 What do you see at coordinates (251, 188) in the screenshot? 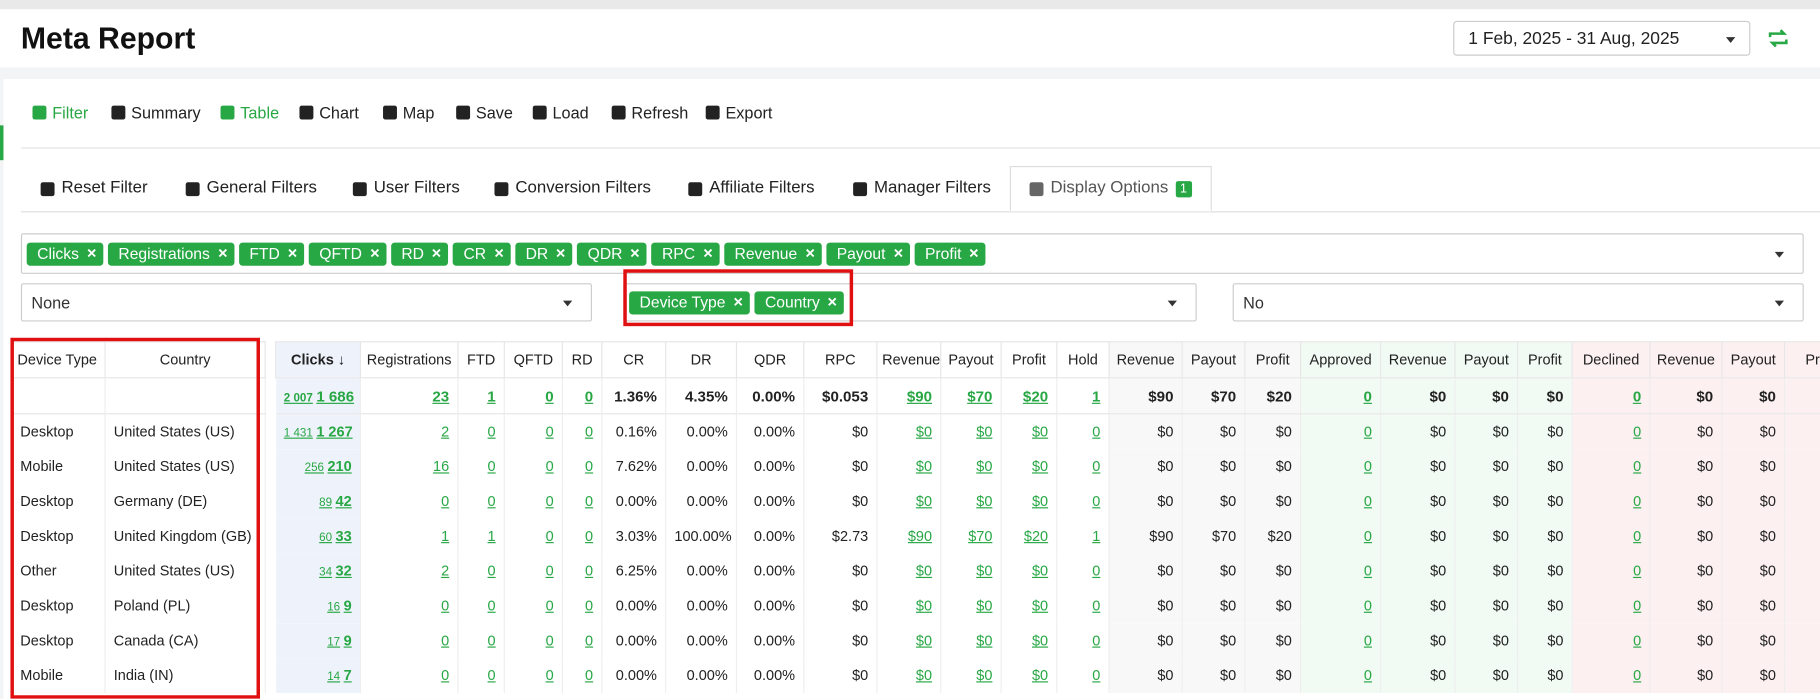
I see `tab: General Filters` at bounding box center [251, 188].